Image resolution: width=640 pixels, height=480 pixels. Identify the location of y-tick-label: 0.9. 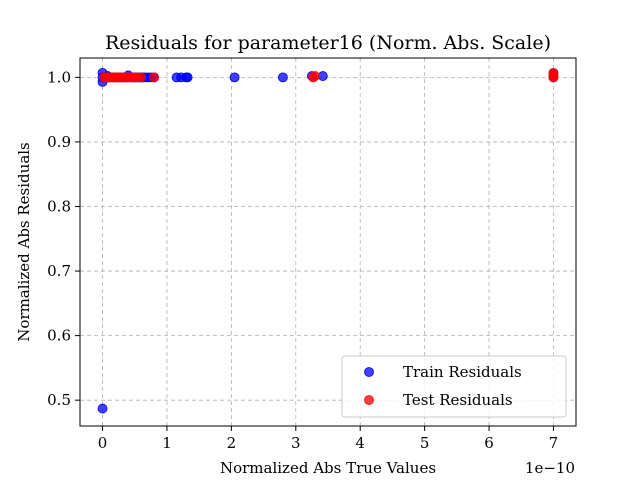
(59, 142).